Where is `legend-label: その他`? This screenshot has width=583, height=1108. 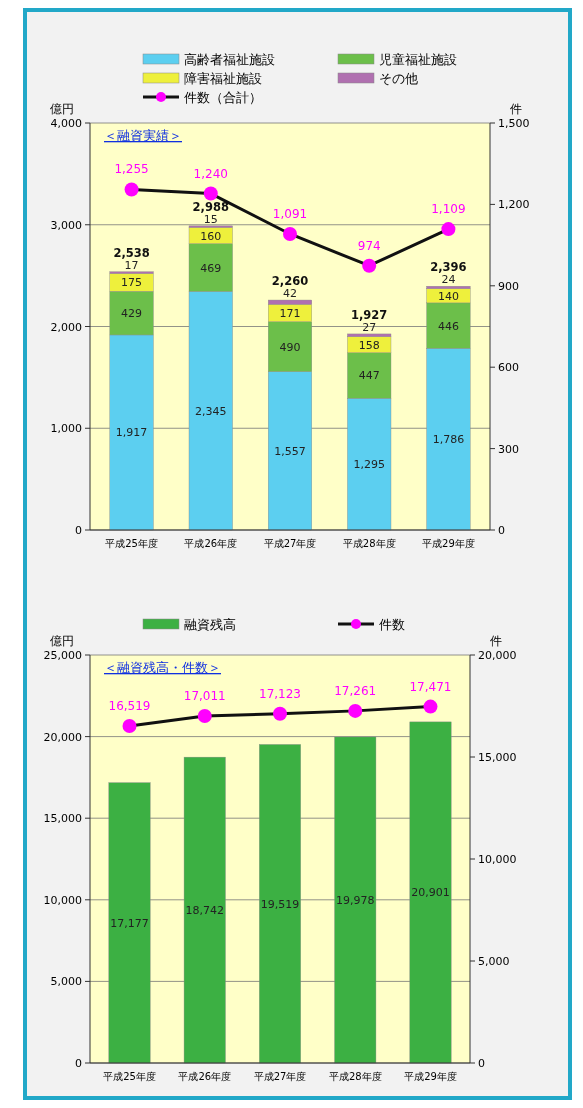 legend-label: その他 is located at coordinates (398, 78).